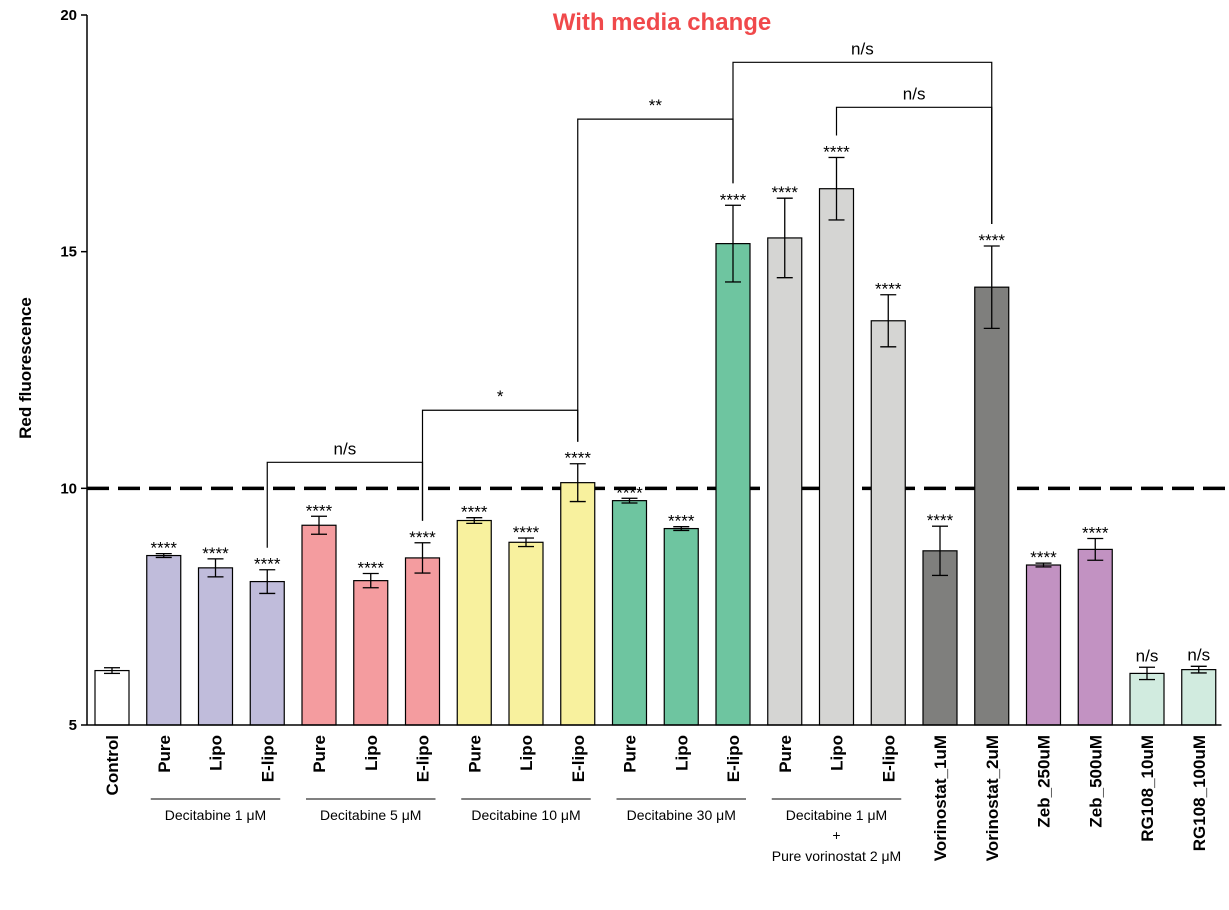 The width and height of the screenshot is (1229, 910). I want to click on y-tick-label: 5, so click(73, 725).